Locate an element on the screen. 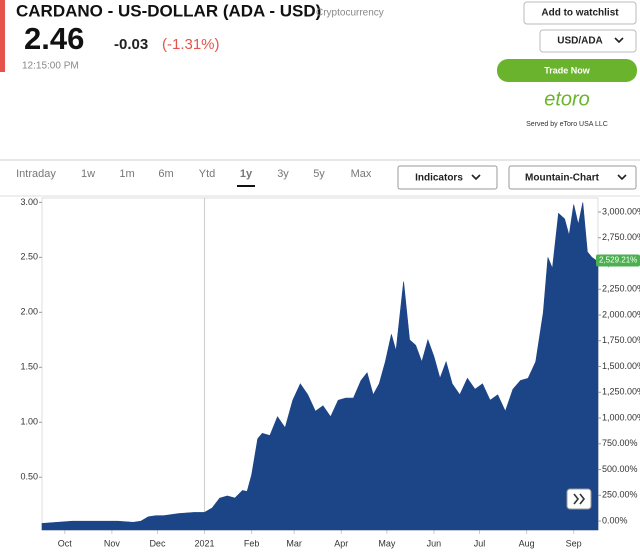 The image size is (640, 553). x-tick-label: May is located at coordinates (387, 543).